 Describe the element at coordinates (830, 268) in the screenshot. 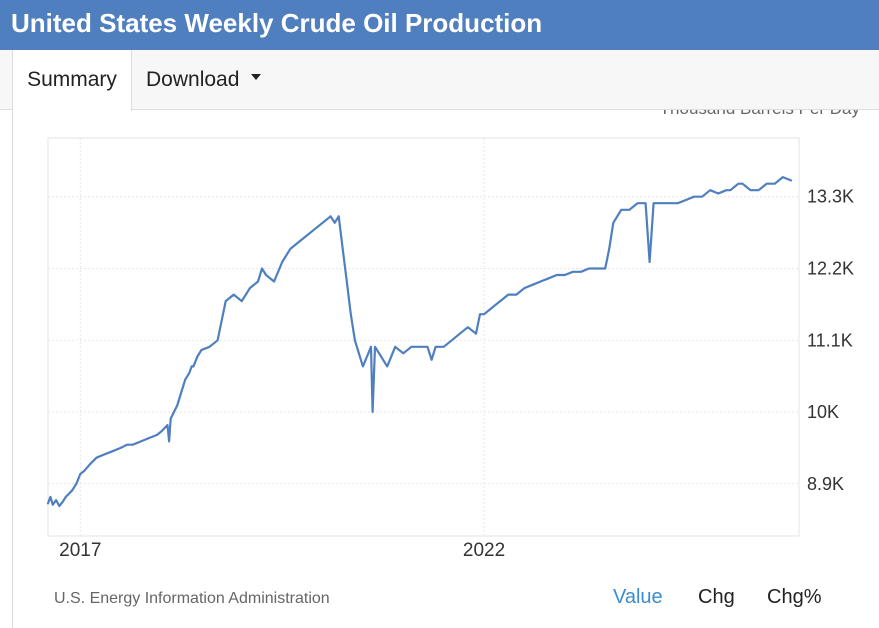

I see `y-tick-label: 12.2K` at that location.